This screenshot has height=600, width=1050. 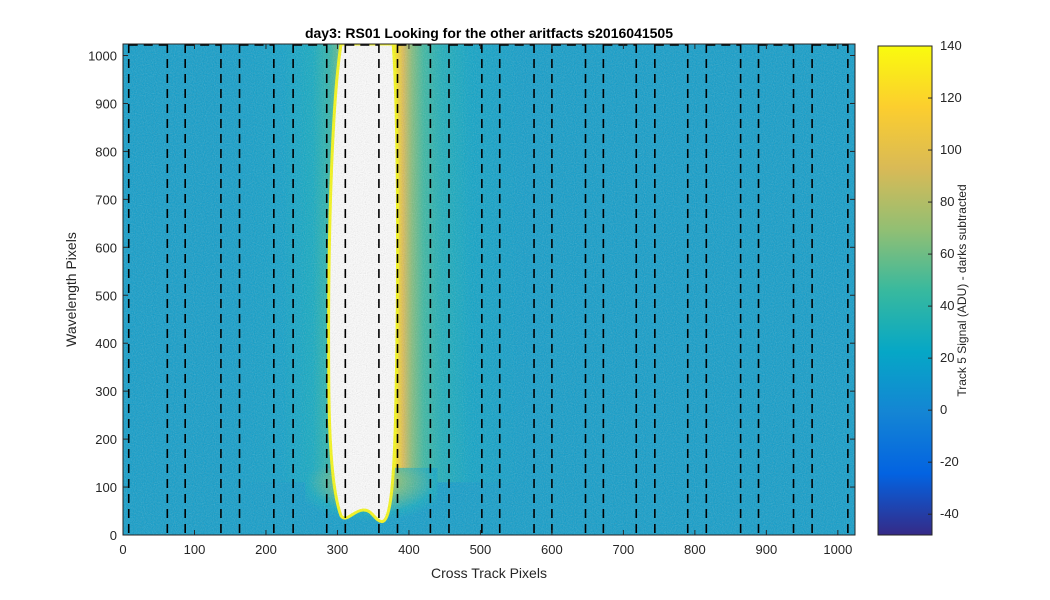 I want to click on x-tick-label: 500, so click(x=481, y=549).